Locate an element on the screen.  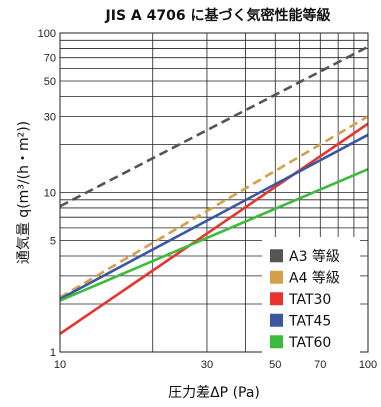
x-tick-label: 10 is located at coordinates (60, 365).